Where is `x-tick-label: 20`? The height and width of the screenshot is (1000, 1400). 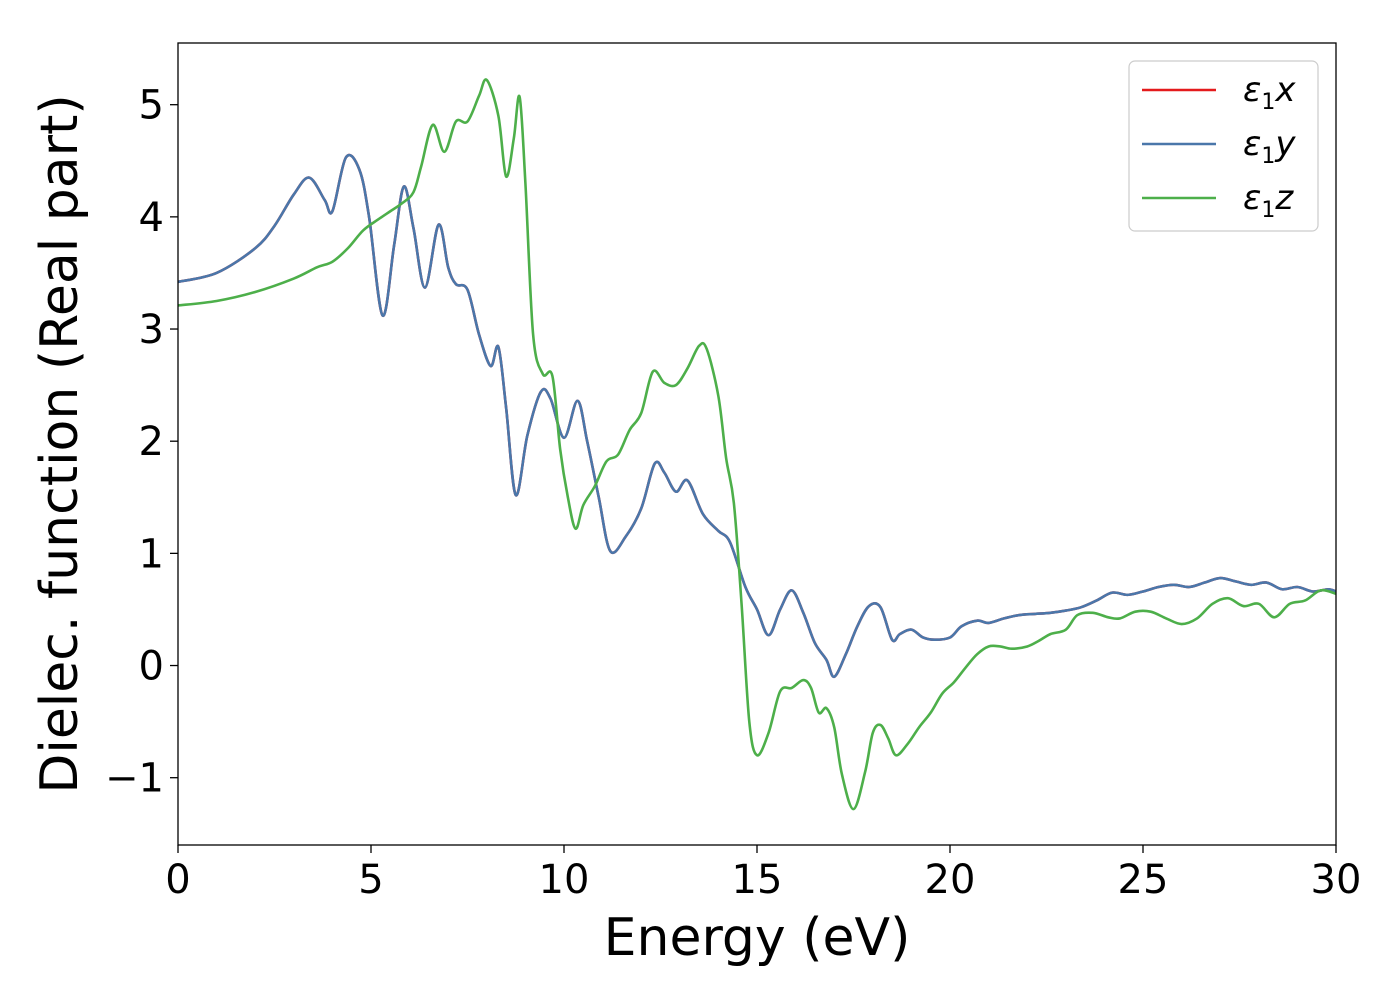 x-tick-label: 20 is located at coordinates (950, 880).